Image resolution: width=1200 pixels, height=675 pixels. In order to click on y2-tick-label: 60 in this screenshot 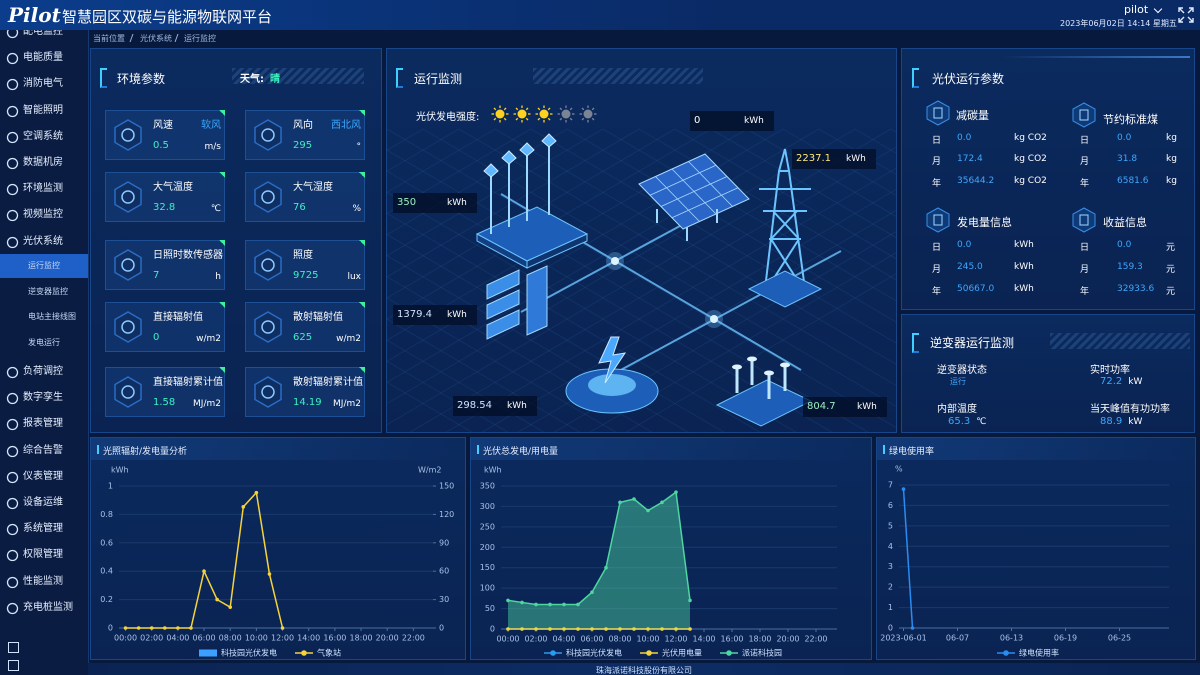, I will do `click(444, 571)`.